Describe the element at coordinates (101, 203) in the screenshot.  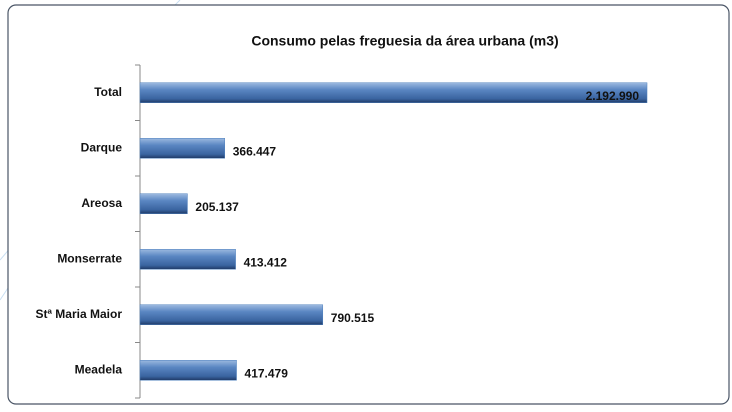
I see `y-tick-label: Areosa` at that location.